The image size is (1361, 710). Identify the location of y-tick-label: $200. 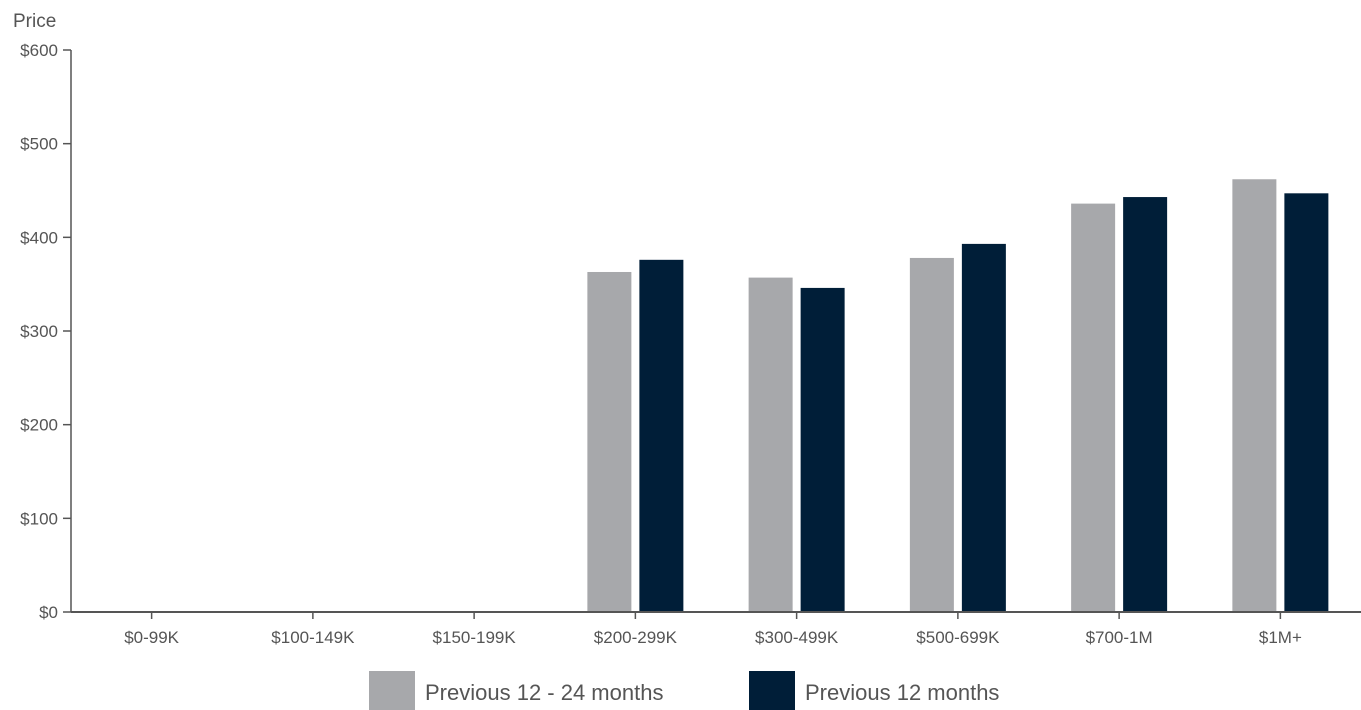
(39, 425).